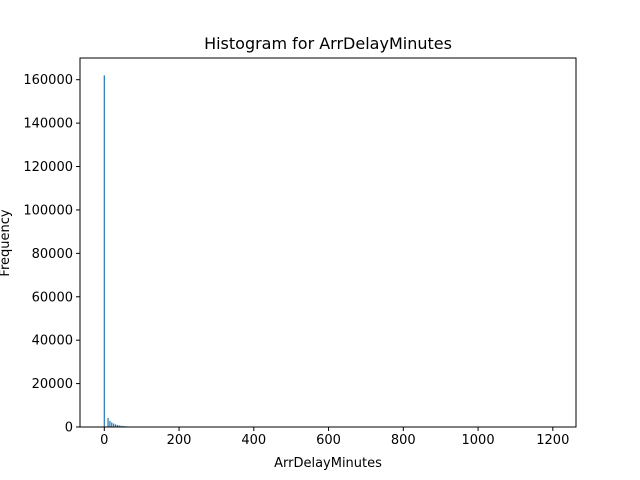 This screenshot has height=480, width=640. Describe the element at coordinates (328, 43) in the screenshot. I see `chart-title: Histogram for ArrDelayMinutes` at that location.